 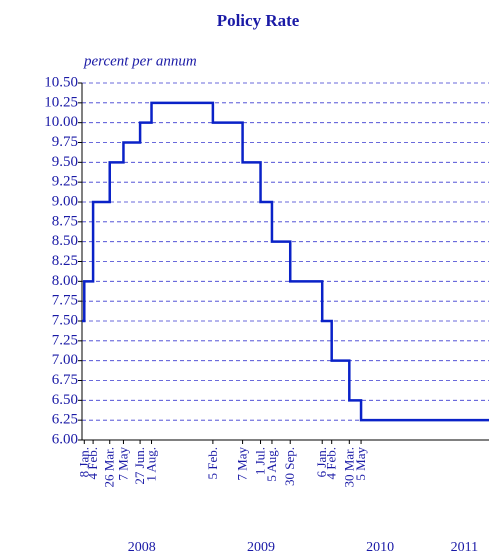 I want to click on year-label: 2011, so click(x=464, y=547).